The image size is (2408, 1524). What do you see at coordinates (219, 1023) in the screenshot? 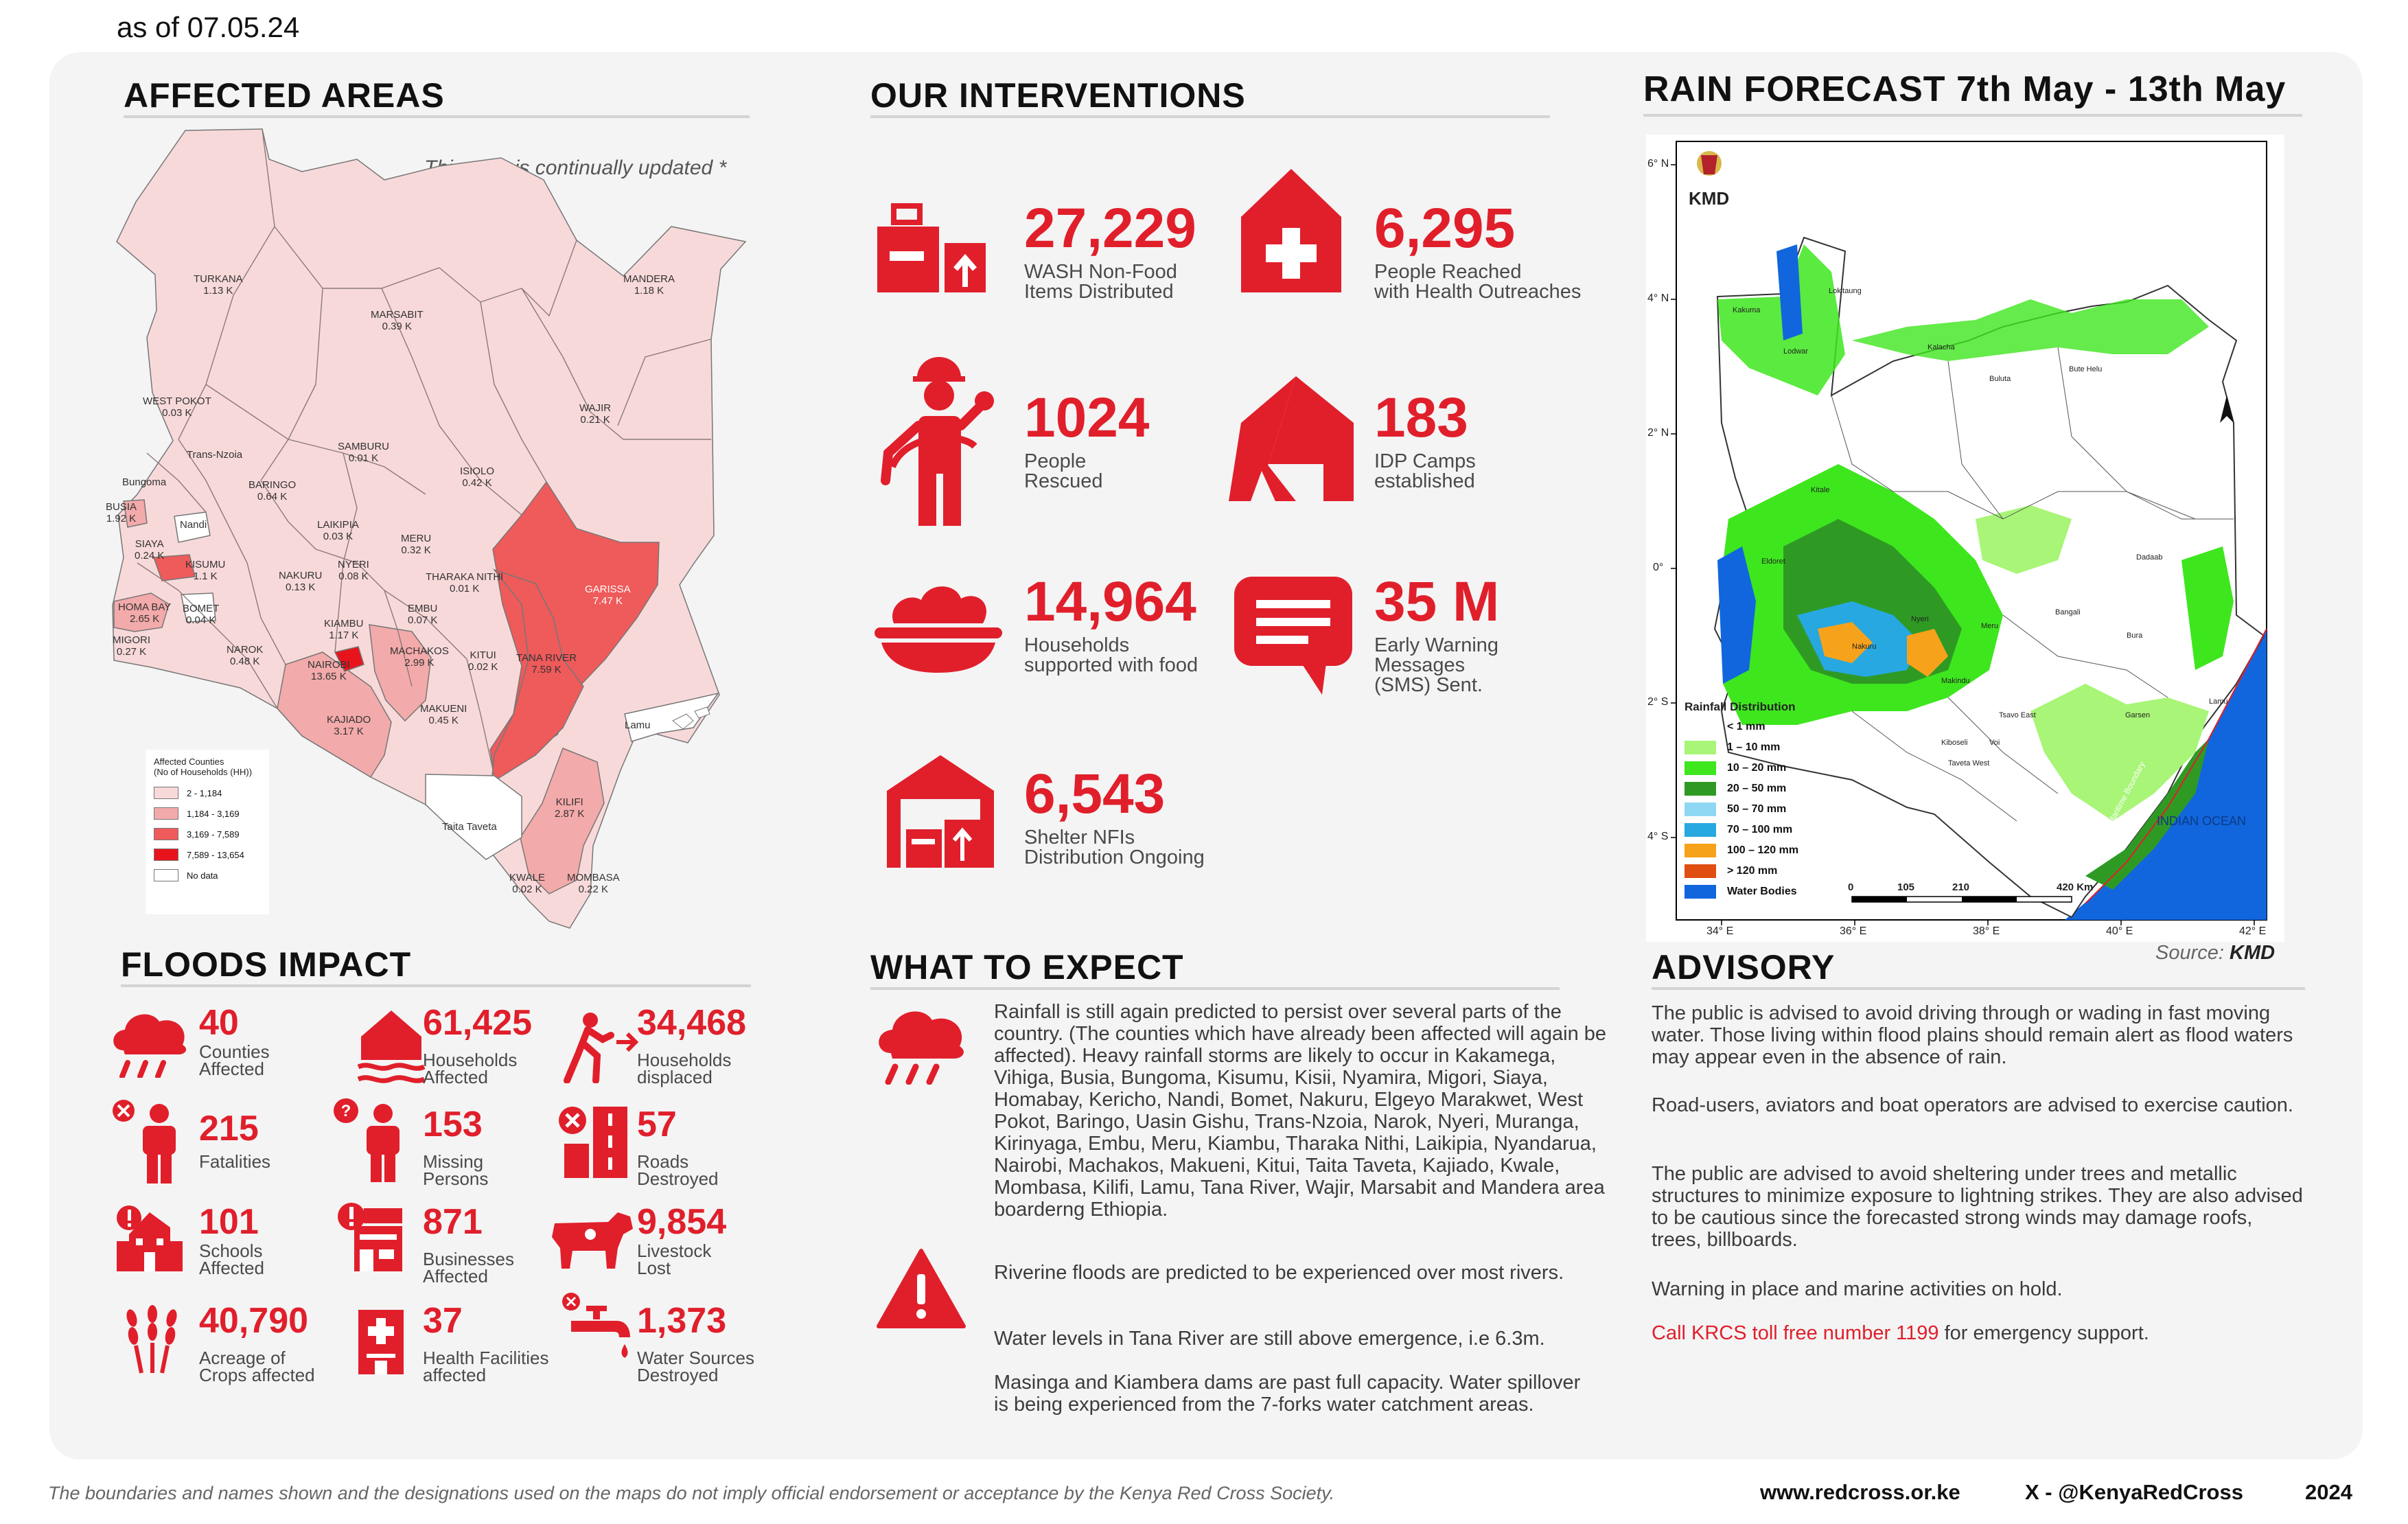
I see `impact-value: 40` at bounding box center [219, 1023].